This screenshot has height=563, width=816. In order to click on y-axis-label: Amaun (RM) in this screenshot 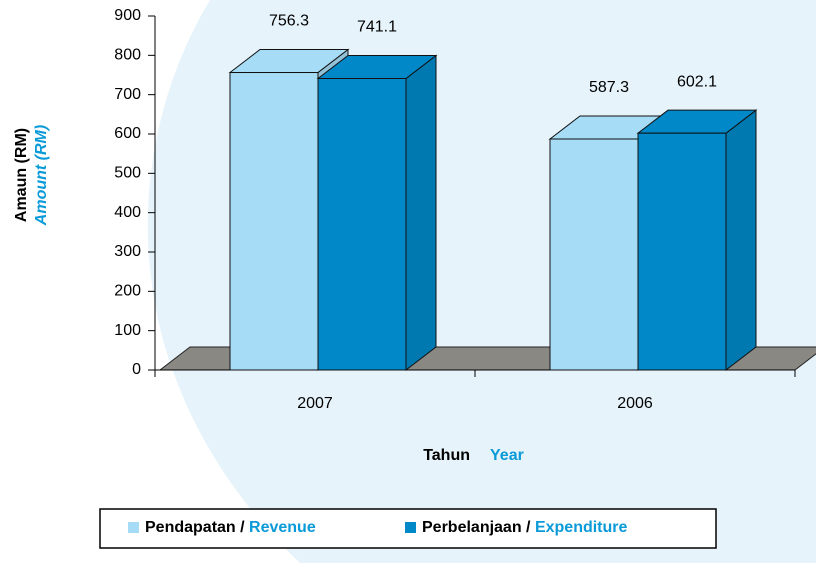, I will do `click(21, 175)`.